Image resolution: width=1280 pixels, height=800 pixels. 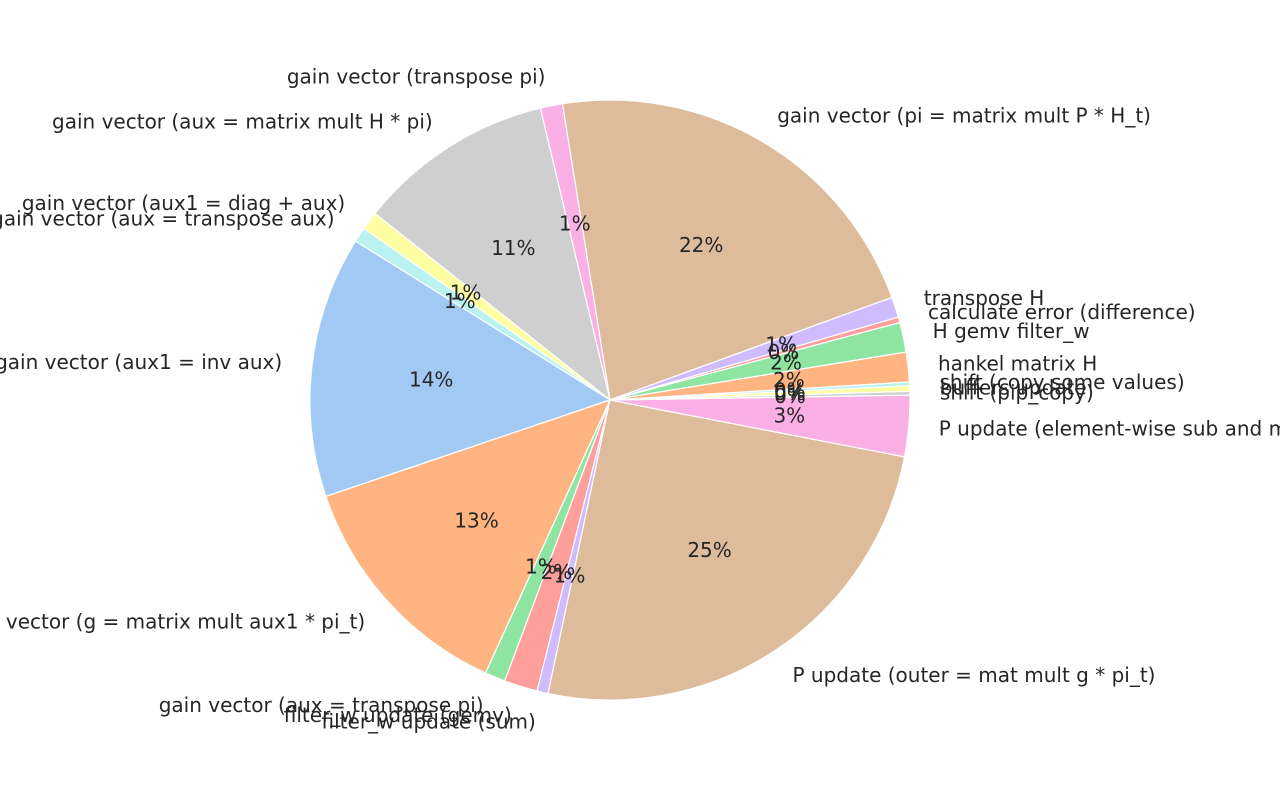 What do you see at coordinates (431, 379) in the screenshot?
I see `pie-percent-label: 14%` at bounding box center [431, 379].